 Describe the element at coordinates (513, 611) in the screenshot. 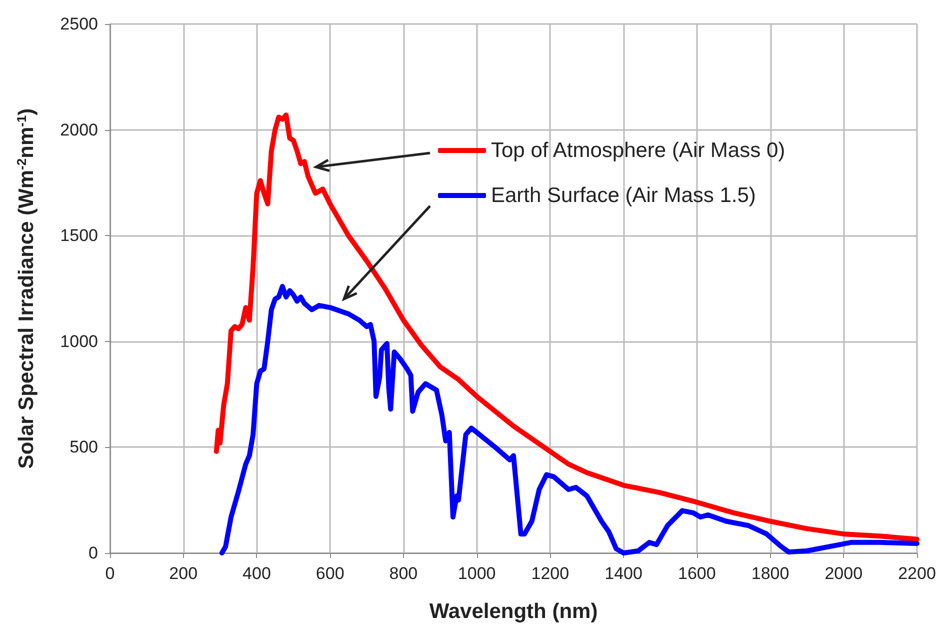

I see `x-axis-title: Wavelength (nm)` at that location.